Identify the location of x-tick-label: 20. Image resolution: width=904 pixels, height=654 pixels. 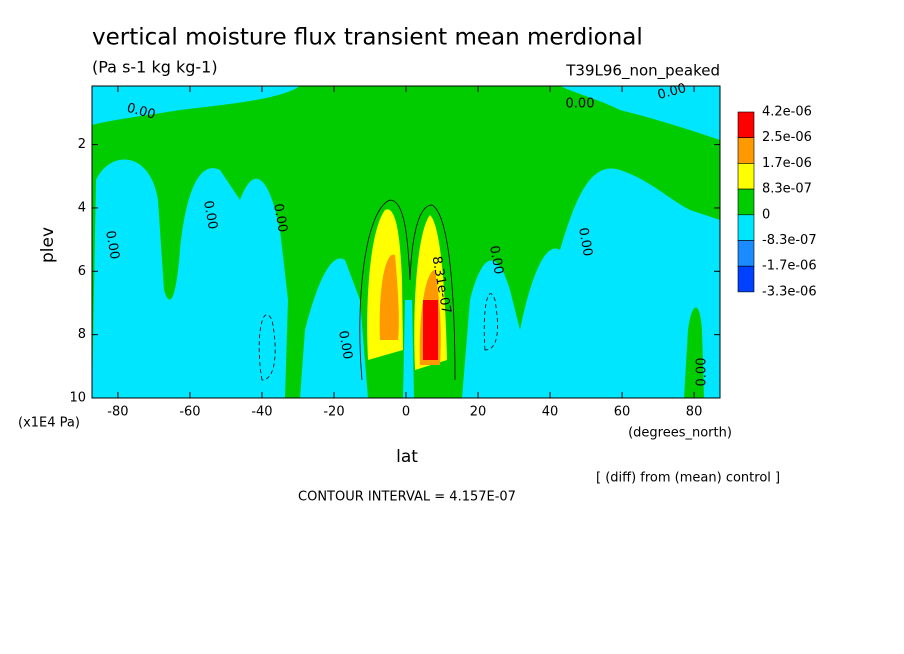
(478, 412).